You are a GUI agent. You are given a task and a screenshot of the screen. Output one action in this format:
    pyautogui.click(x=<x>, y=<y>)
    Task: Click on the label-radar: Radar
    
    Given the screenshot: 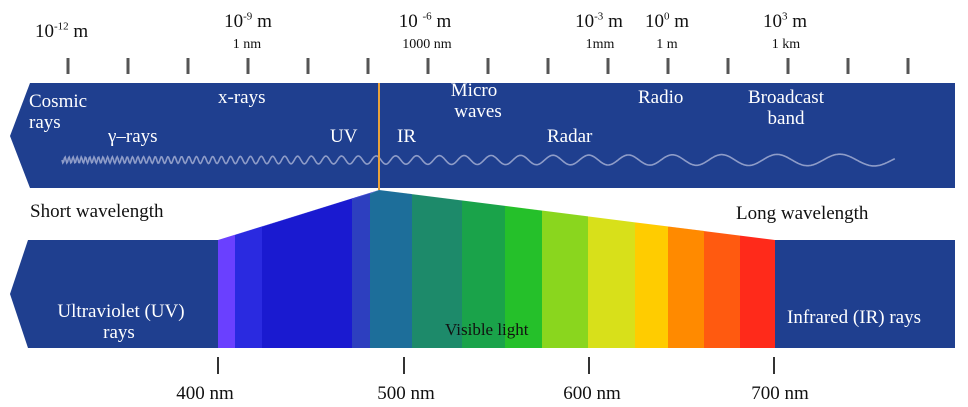 What is the action you would take?
    pyautogui.click(x=570, y=136)
    